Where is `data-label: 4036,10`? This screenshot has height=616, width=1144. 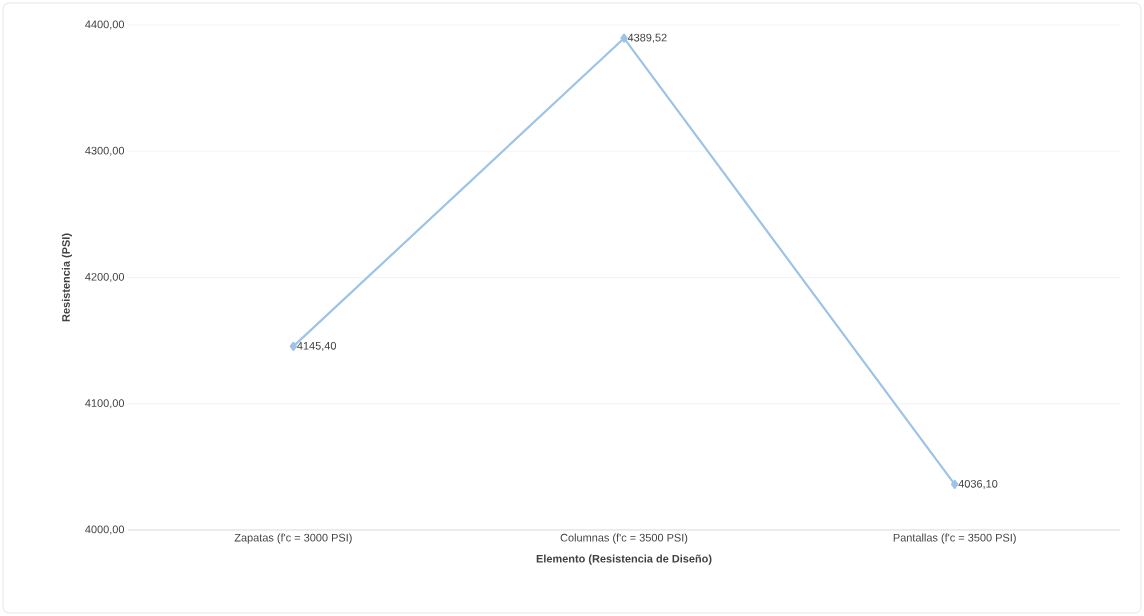
data-label: 4036,10 is located at coordinates (978, 484).